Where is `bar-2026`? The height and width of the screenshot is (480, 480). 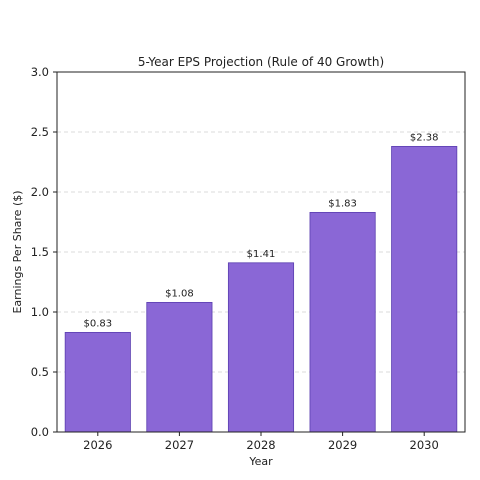 bar-2026 is located at coordinates (97, 382).